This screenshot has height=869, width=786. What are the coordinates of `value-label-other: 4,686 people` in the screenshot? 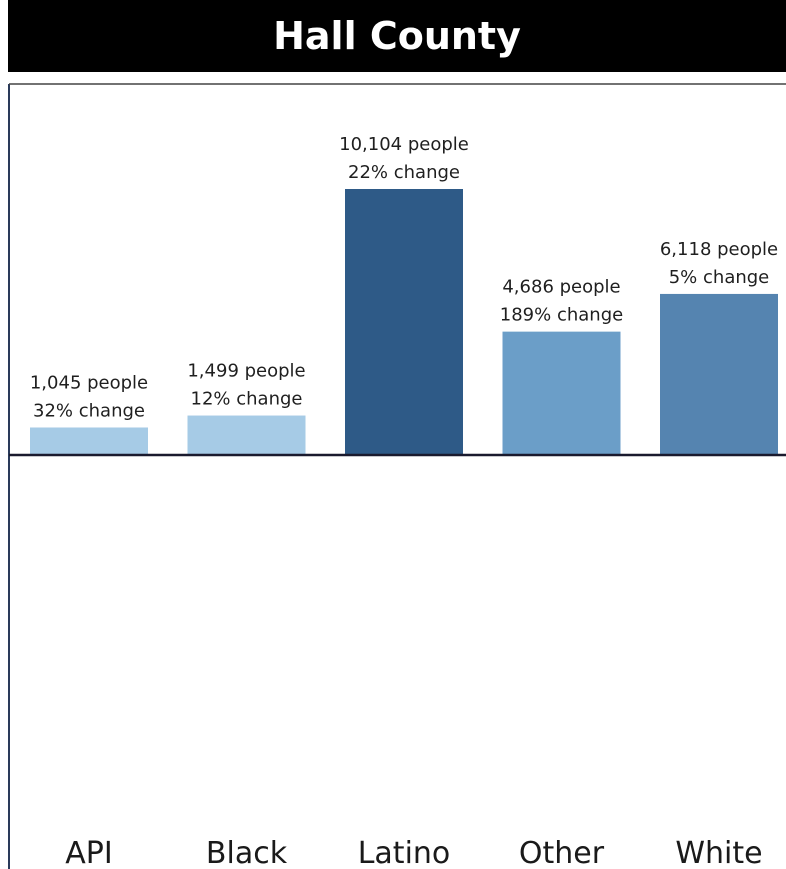 It's located at (561, 287).